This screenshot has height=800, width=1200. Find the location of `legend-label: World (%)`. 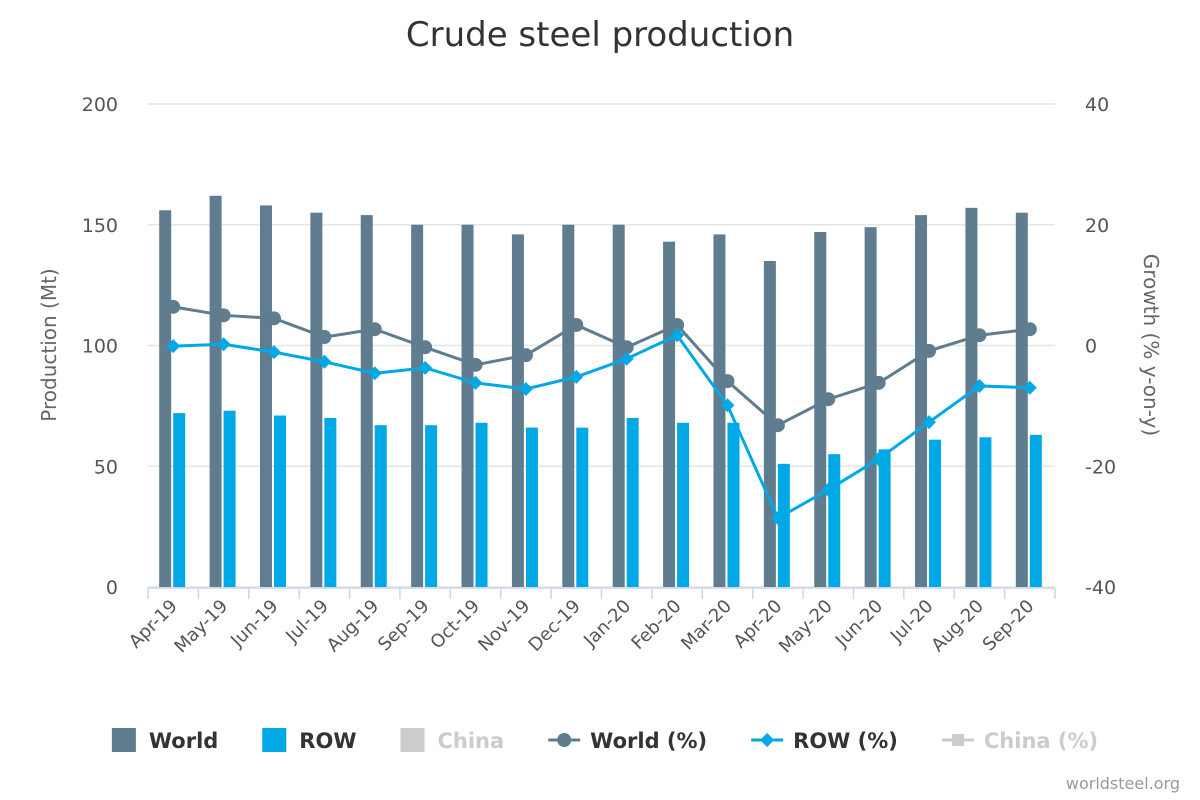

legend-label: World (%) is located at coordinates (648, 741).